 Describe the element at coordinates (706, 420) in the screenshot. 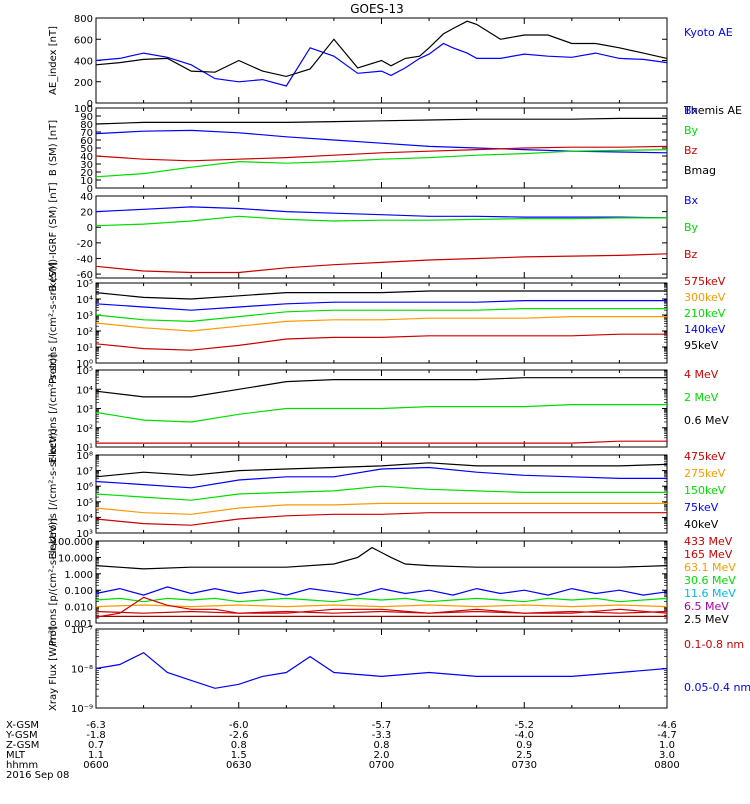

I see `legend-entry: 0.6 MeV` at that location.